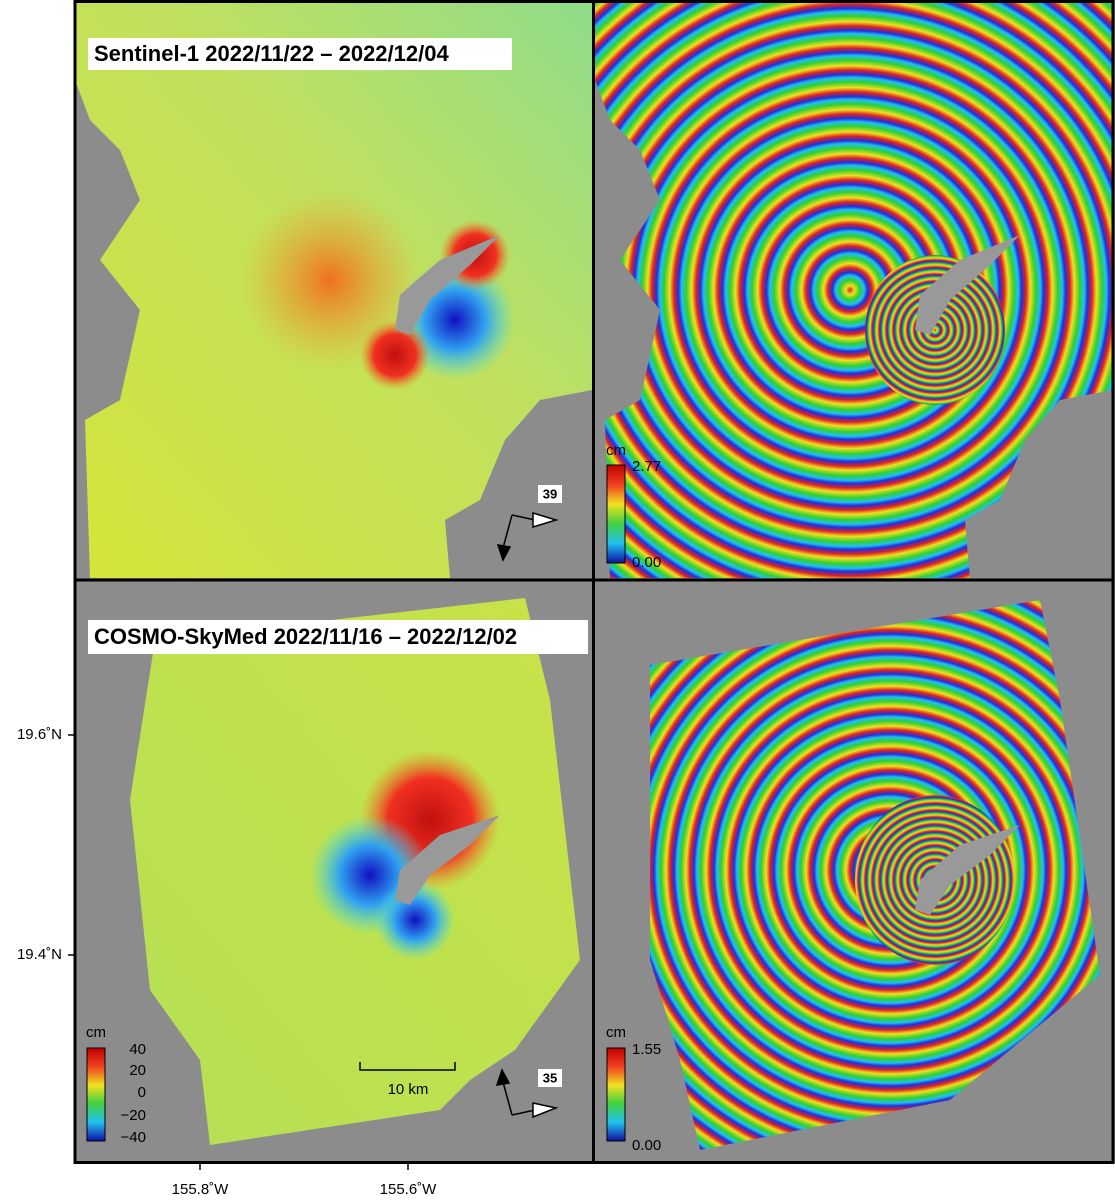 This screenshot has width=1115, height=1200. What do you see at coordinates (633, 506) in the screenshot?
I see `colorbar: cm 2.77 0.00` at bounding box center [633, 506].